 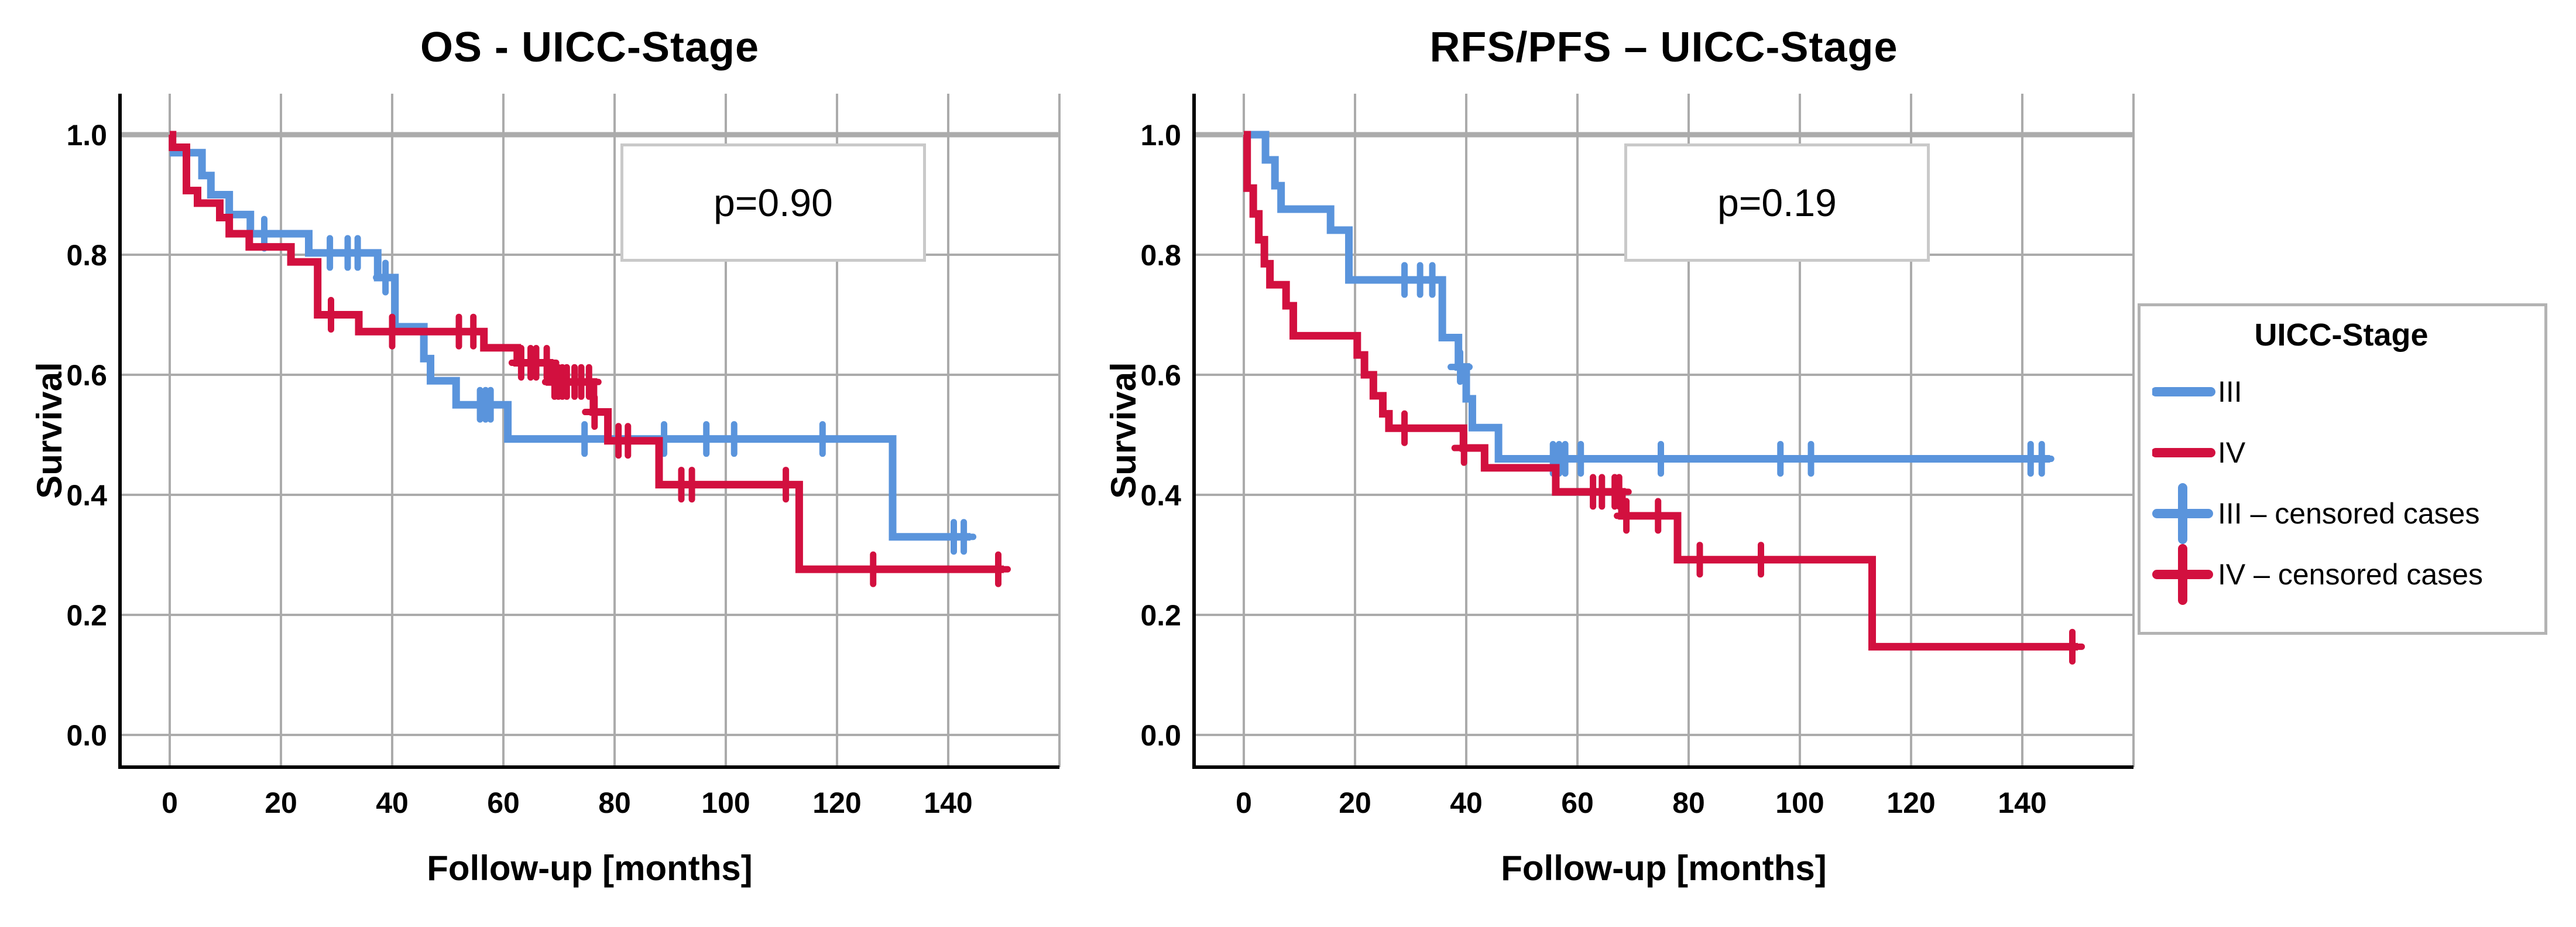 I want to click on p-value-os: p=0.90, so click(x=773, y=202).